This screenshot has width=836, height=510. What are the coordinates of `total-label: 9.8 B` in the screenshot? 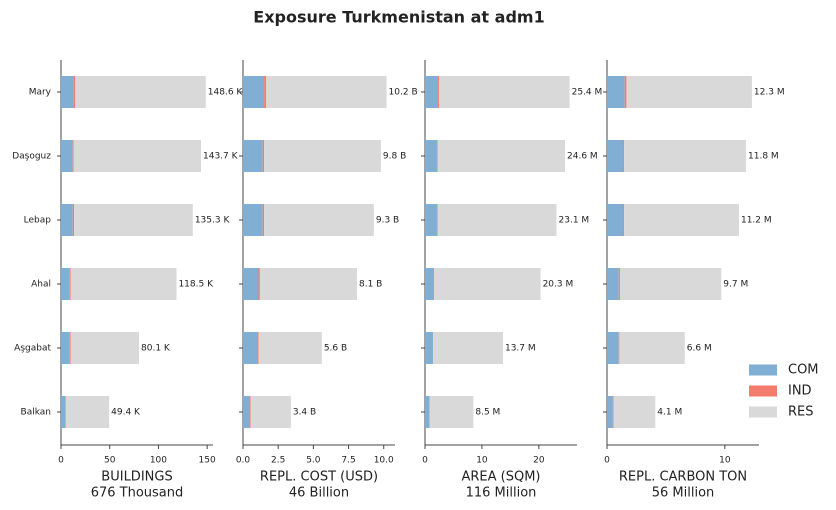 It's located at (394, 157).